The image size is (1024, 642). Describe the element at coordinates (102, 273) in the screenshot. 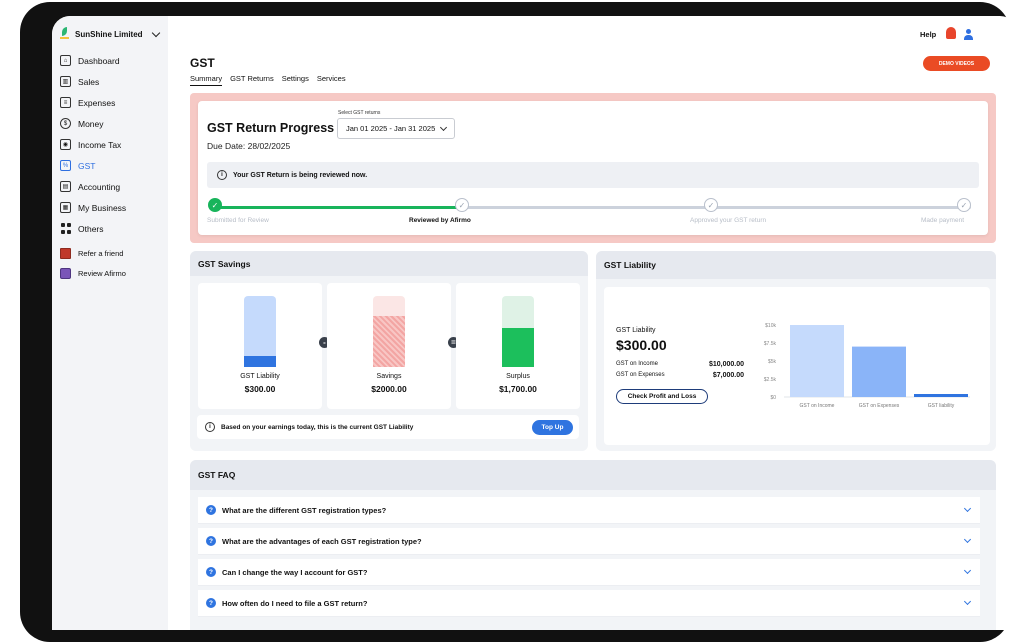

I see `sidebar-item-label: Review Afirmo` at that location.